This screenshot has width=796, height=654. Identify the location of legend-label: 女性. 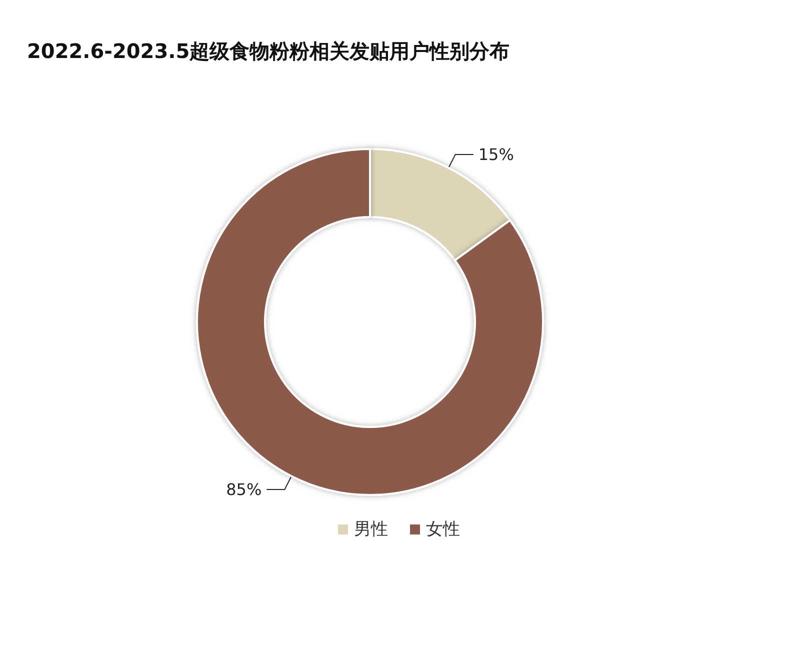
(443, 530).